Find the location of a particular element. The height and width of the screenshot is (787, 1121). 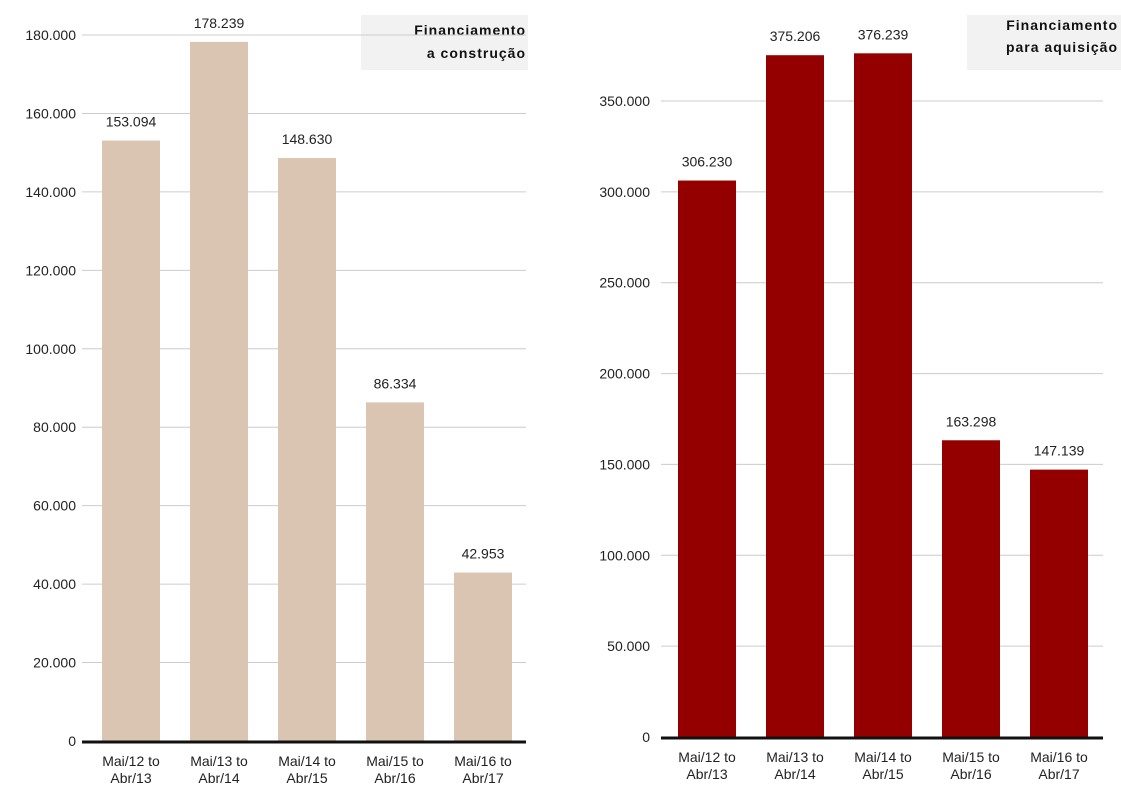

right-chart-category-label: Abr/14 is located at coordinates (794, 774).